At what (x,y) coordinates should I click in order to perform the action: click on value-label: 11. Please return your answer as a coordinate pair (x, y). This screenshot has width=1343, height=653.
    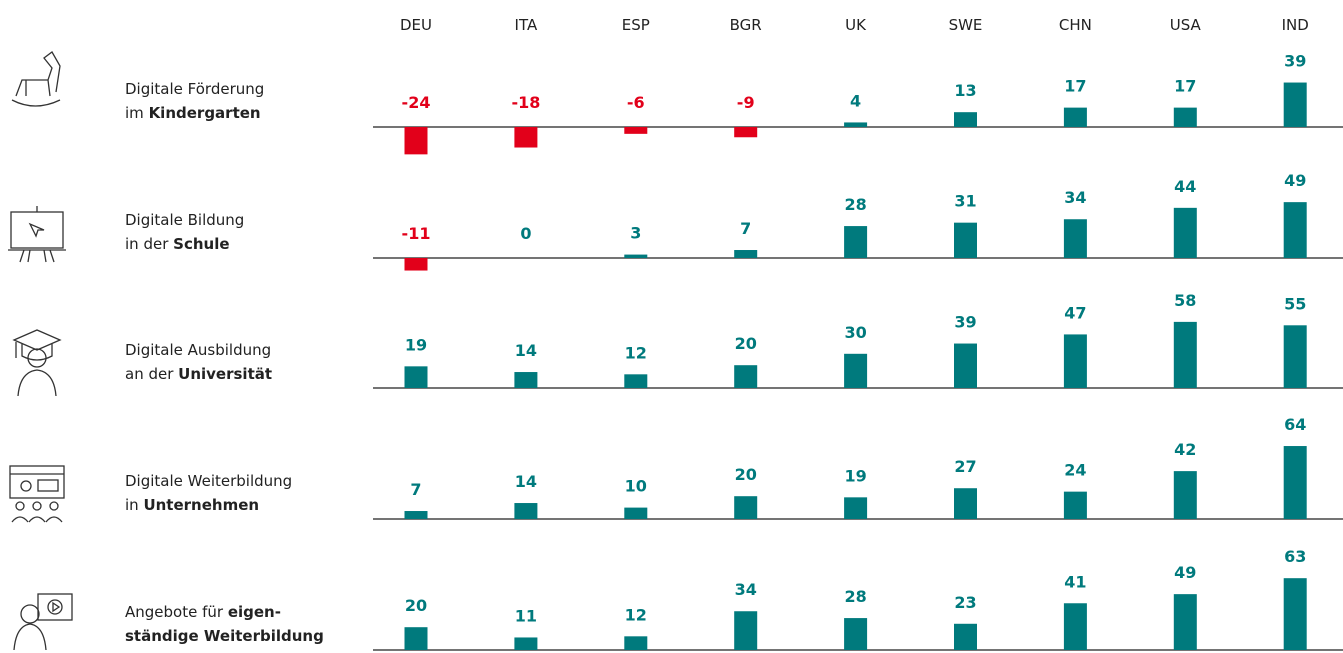
    Looking at the image, I should click on (526, 615).